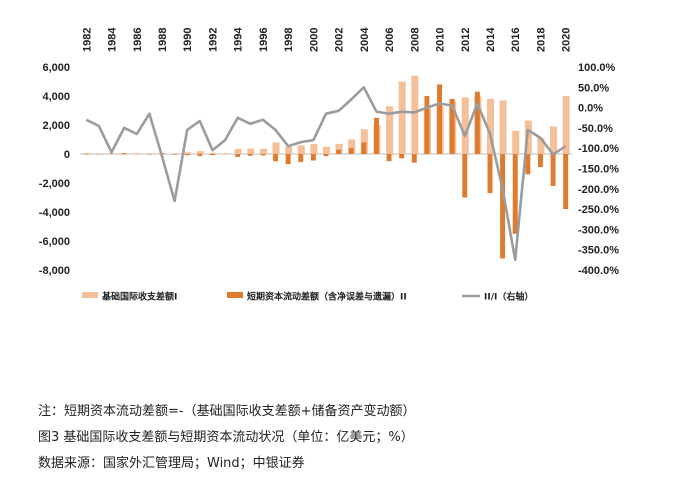 This screenshot has height=488, width=683. What do you see at coordinates (598, 230) in the screenshot?
I see `y-right-tick-label: -300.0%` at bounding box center [598, 230].